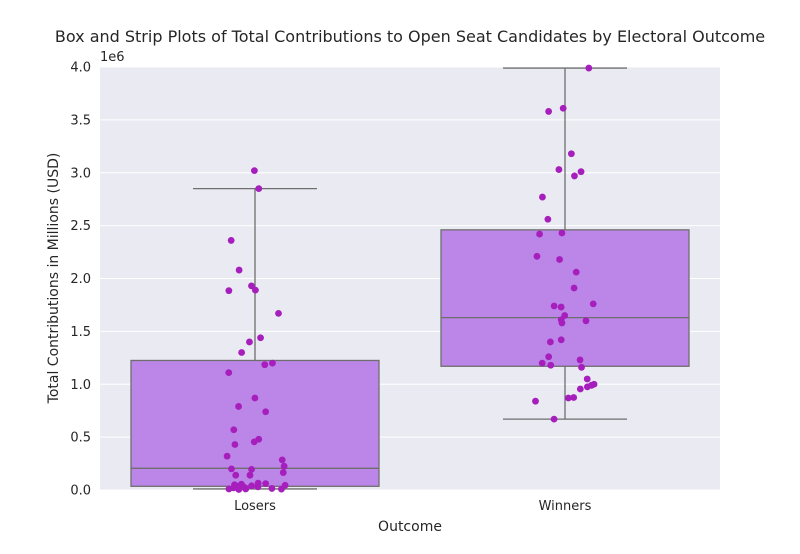  Describe the element at coordinates (565, 506) in the screenshot. I see `x-tick-label: Winners` at that location.